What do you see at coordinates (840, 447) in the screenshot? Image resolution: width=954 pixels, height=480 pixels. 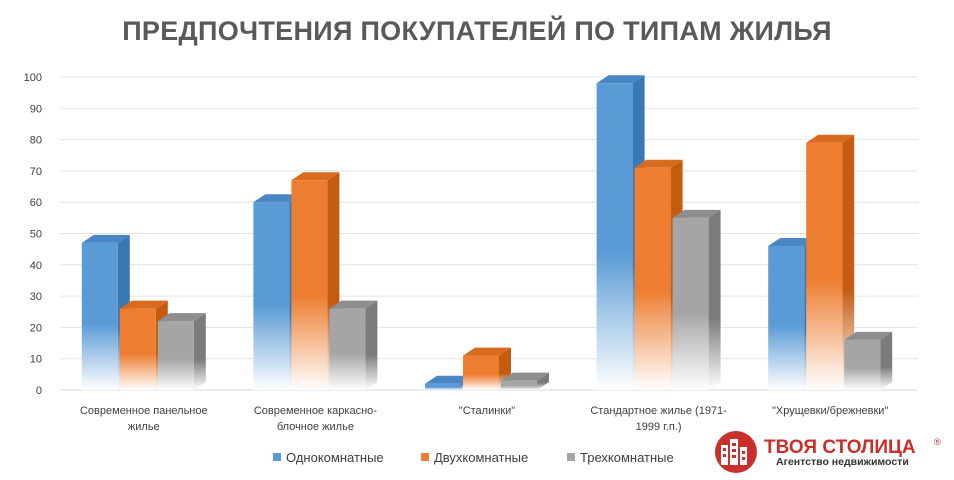 I see `logo-name: ТВОЯ СТОЛИЦА` at bounding box center [840, 447].